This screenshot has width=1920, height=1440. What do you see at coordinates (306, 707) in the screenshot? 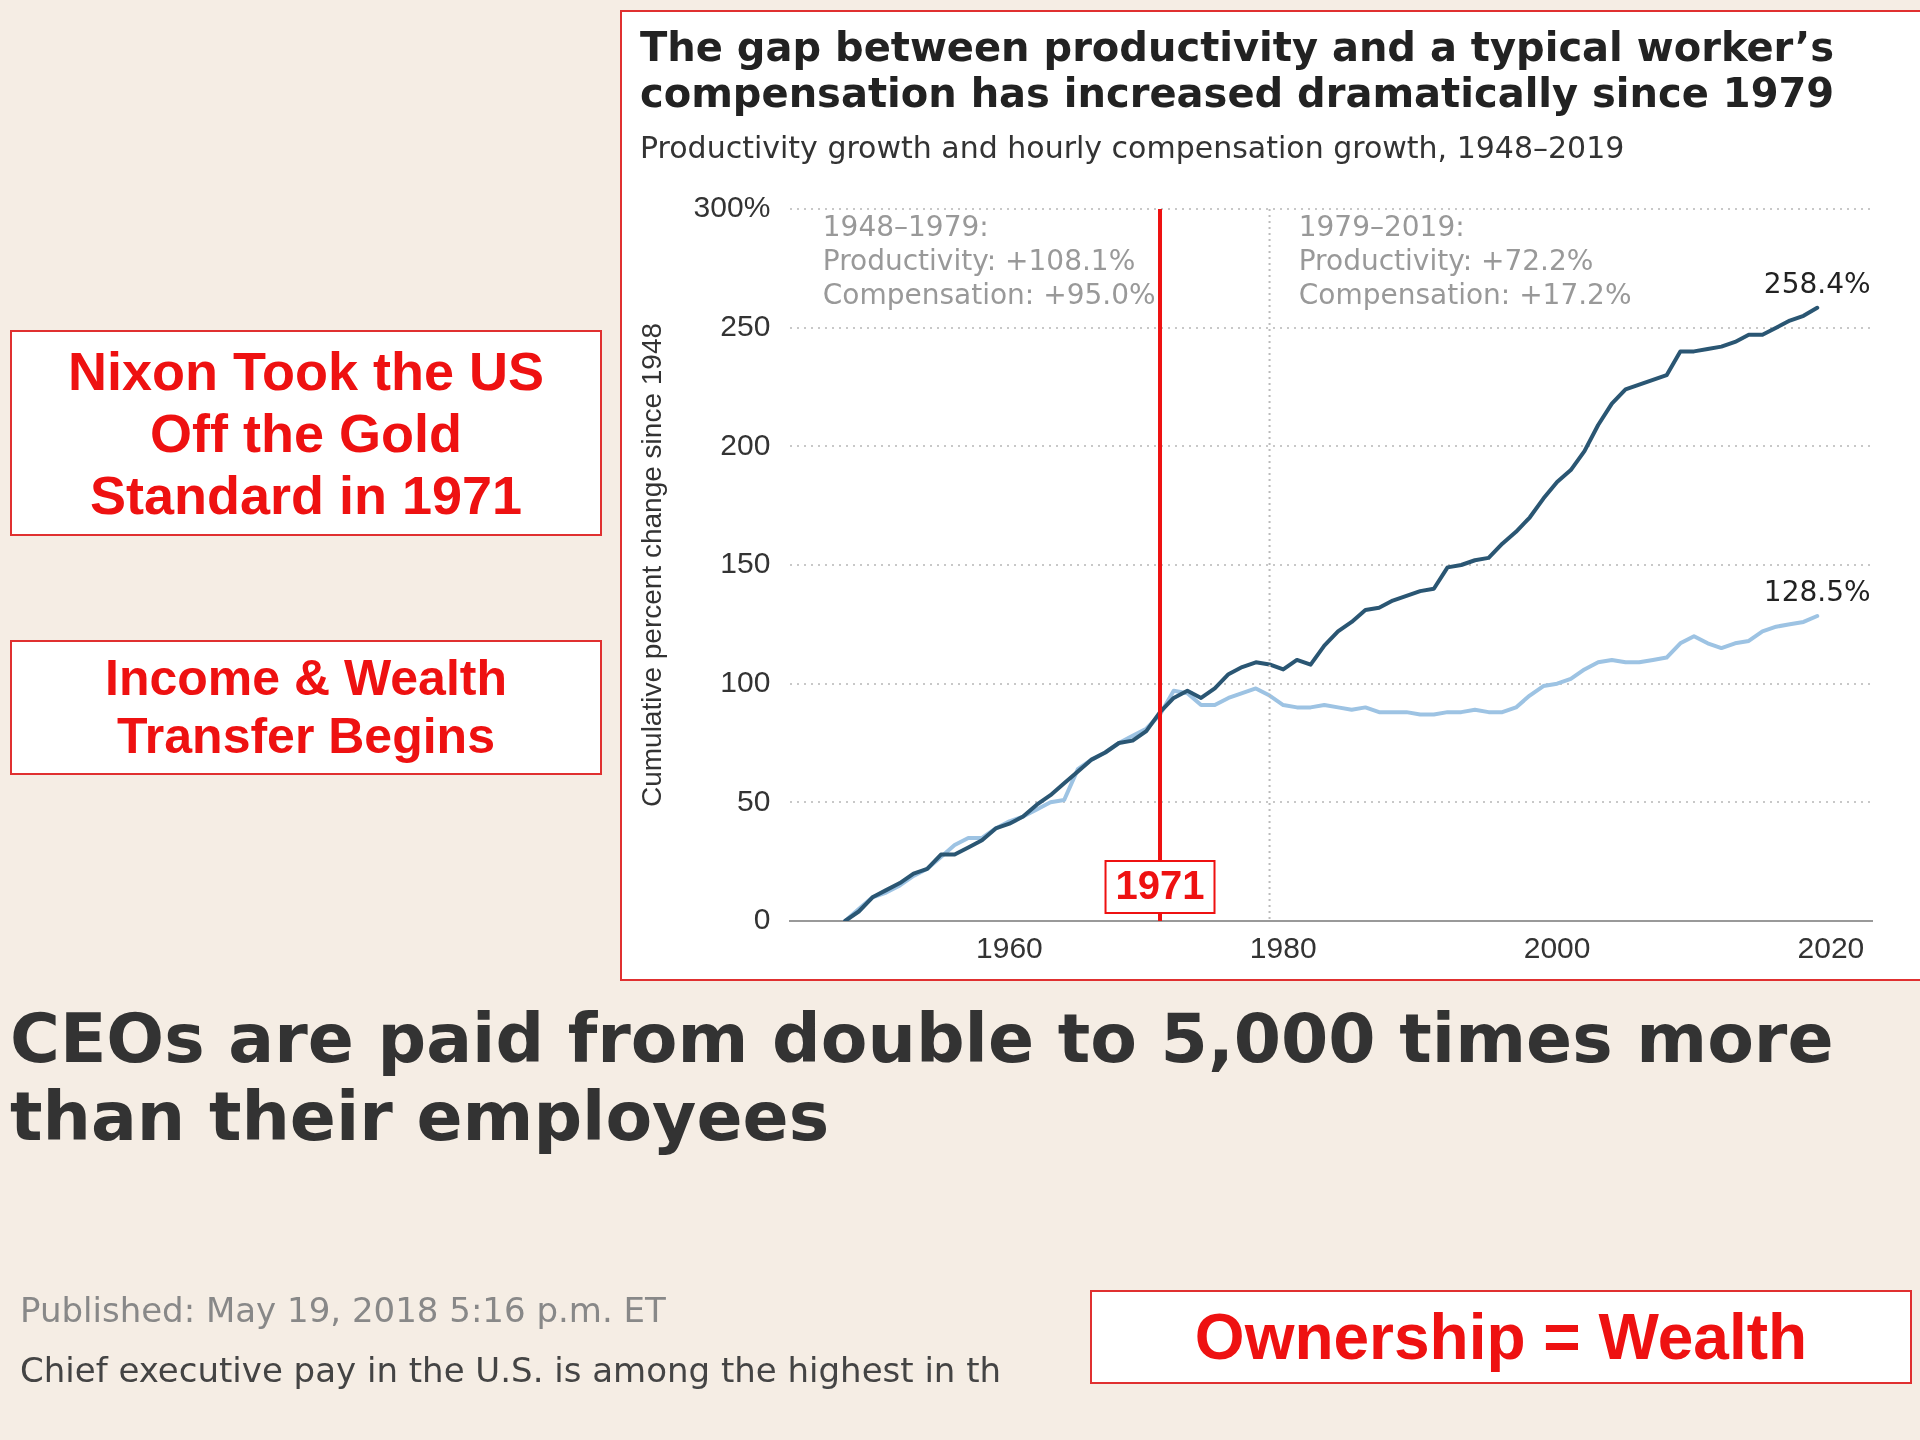
I see `text: Income & Wealth Transfer Begins` at bounding box center [306, 707].